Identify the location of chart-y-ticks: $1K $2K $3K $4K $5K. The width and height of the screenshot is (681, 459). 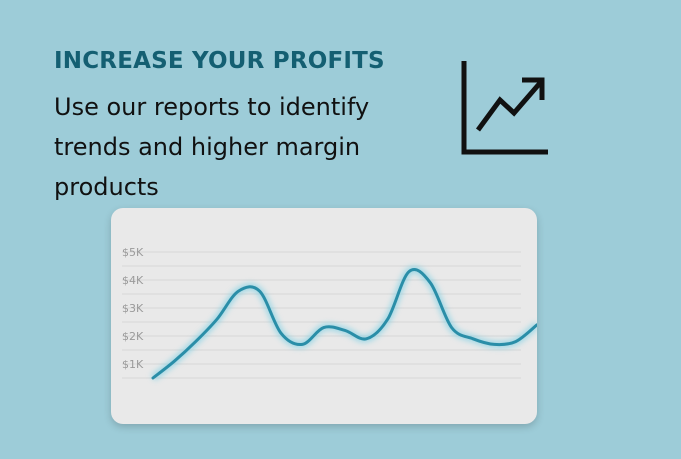
(133, 308).